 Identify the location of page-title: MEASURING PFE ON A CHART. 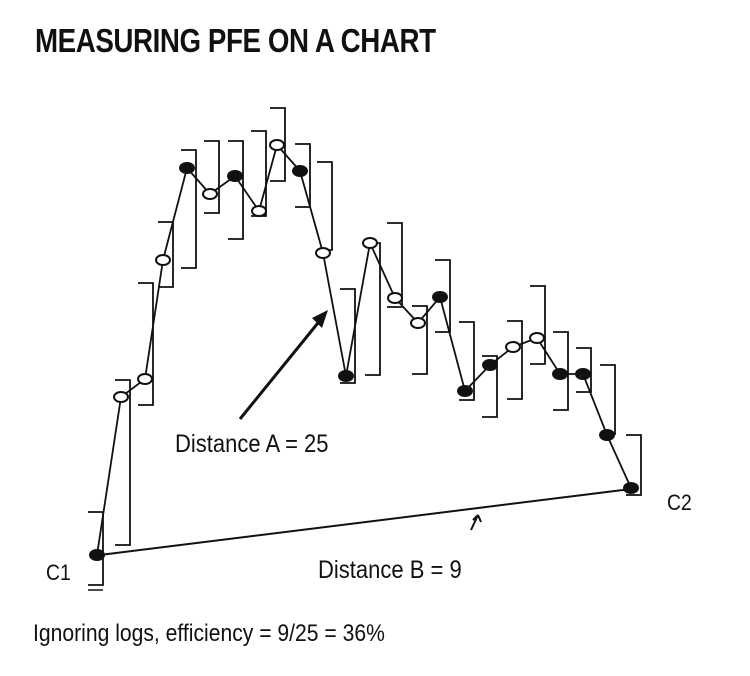
(235, 40).